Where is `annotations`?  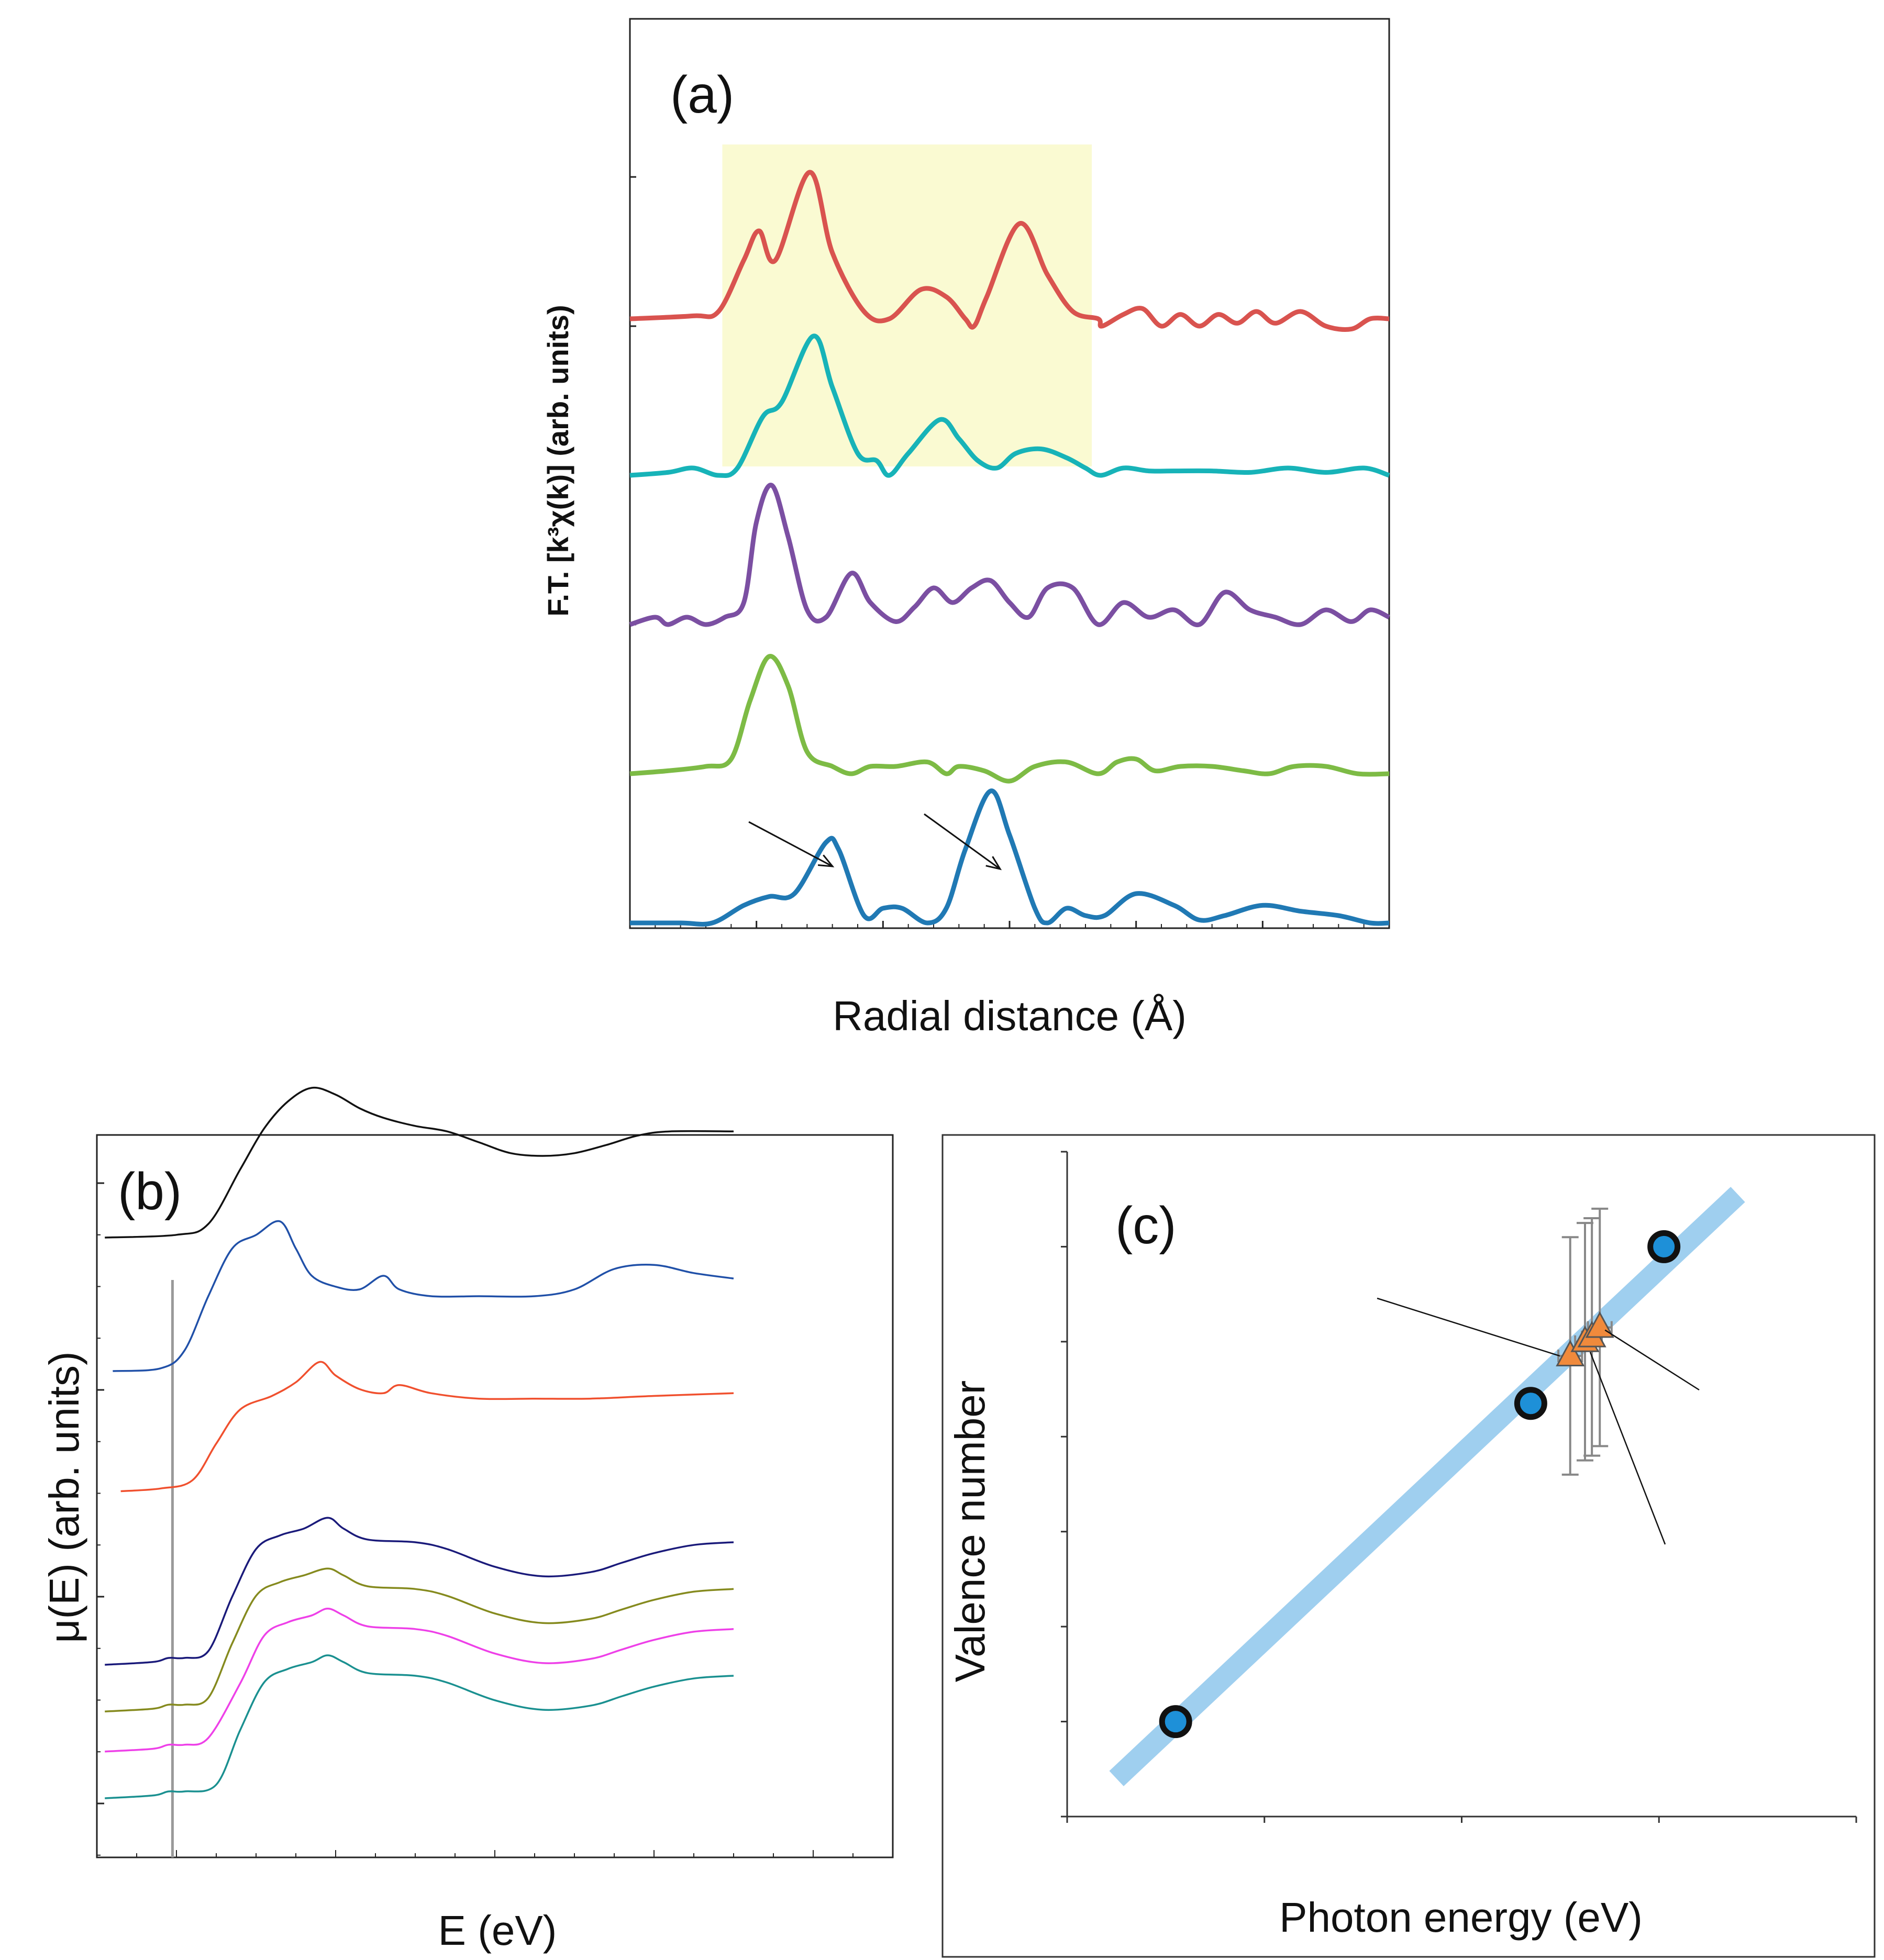
annotations is located at coordinates (875, 842).